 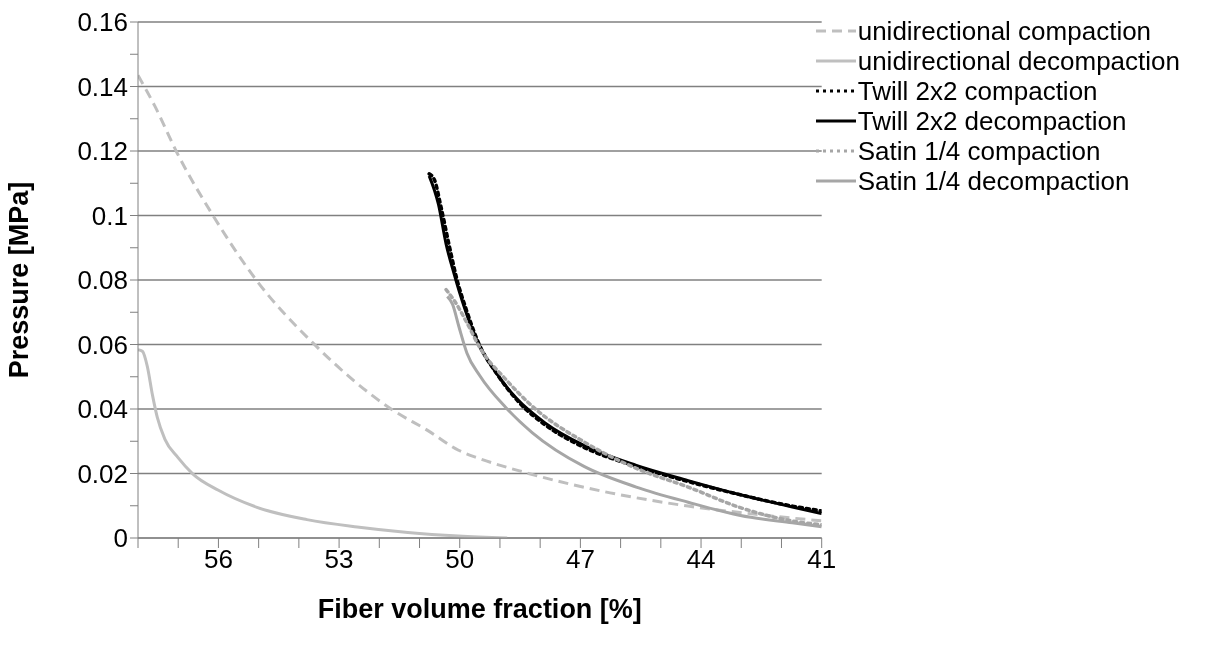 What do you see at coordinates (109, 215) in the screenshot?
I see `y-tick-label: 0.1` at bounding box center [109, 215].